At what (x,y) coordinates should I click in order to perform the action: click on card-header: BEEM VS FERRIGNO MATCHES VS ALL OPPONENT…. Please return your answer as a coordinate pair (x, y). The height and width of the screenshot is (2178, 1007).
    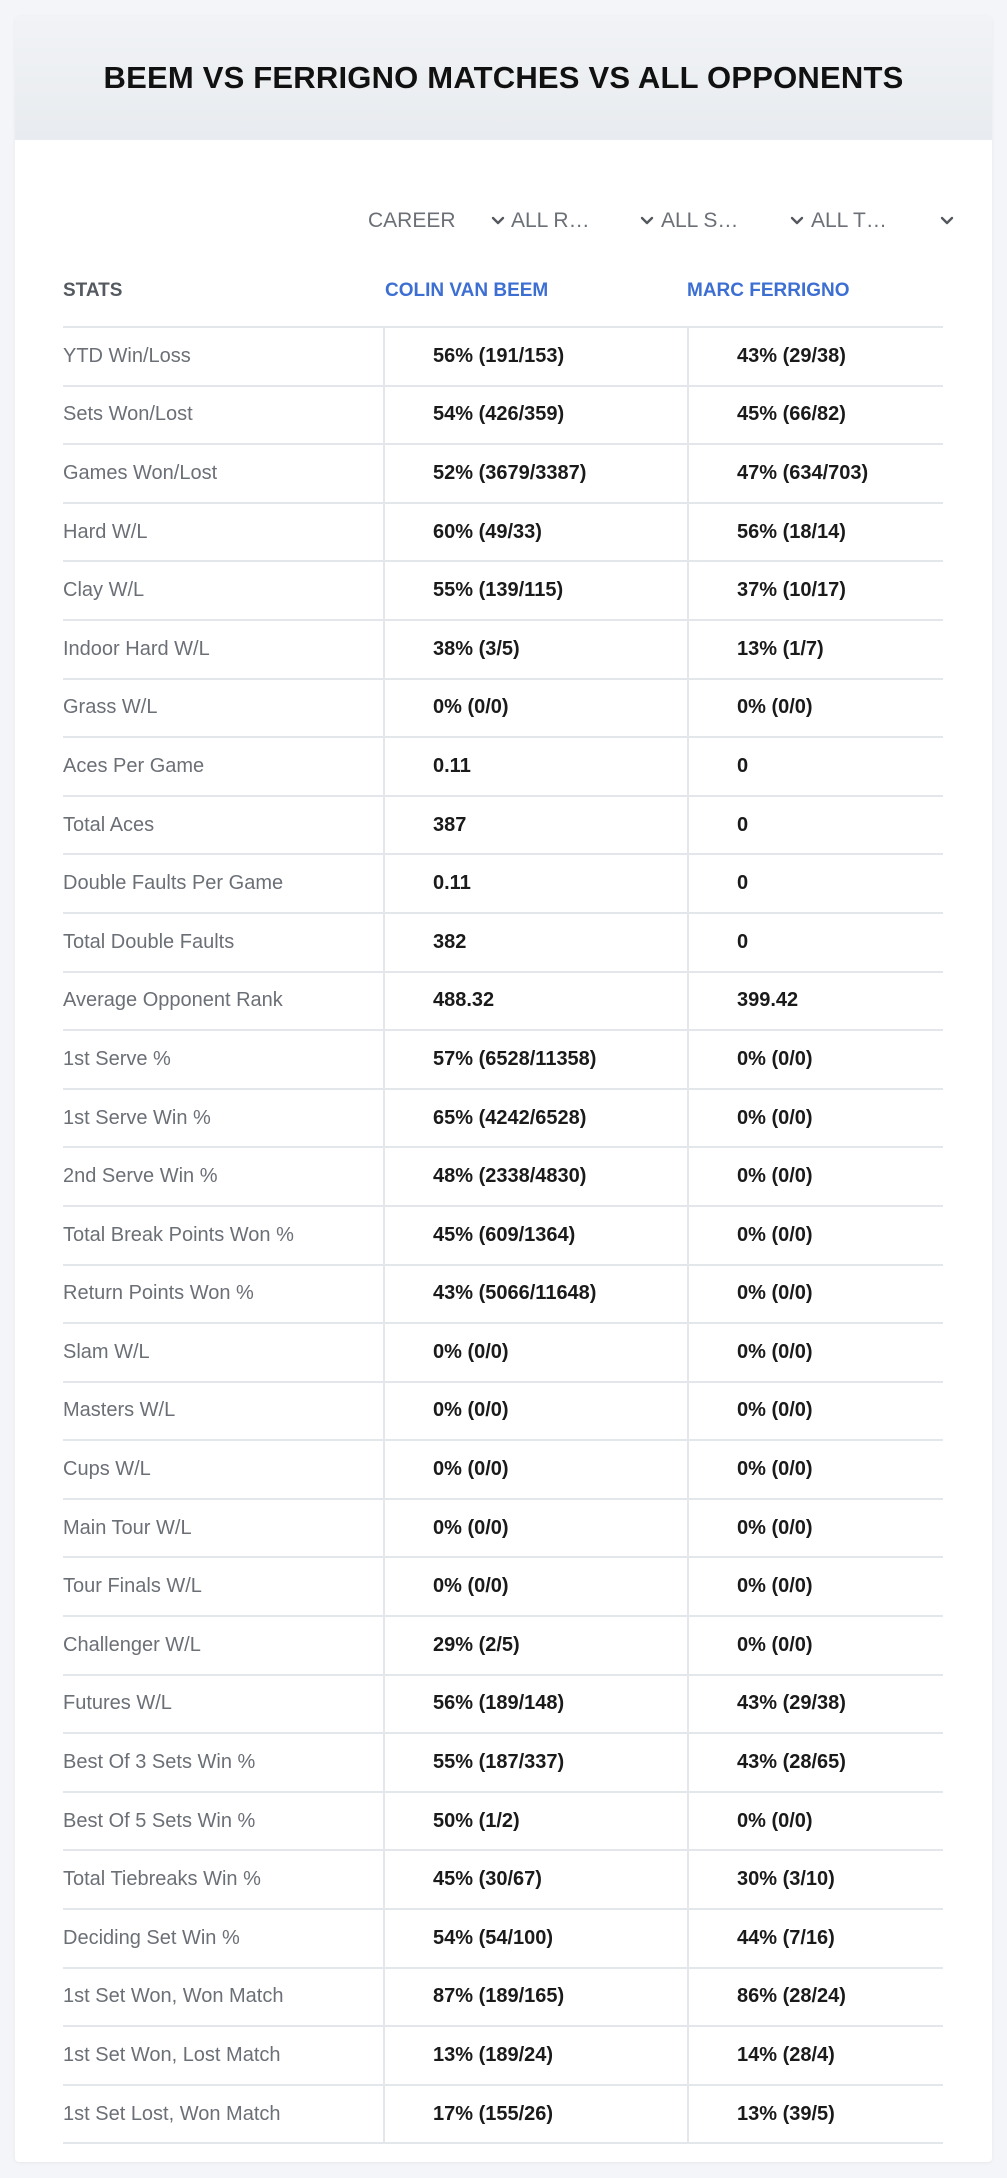
    Looking at the image, I should click on (503, 78).